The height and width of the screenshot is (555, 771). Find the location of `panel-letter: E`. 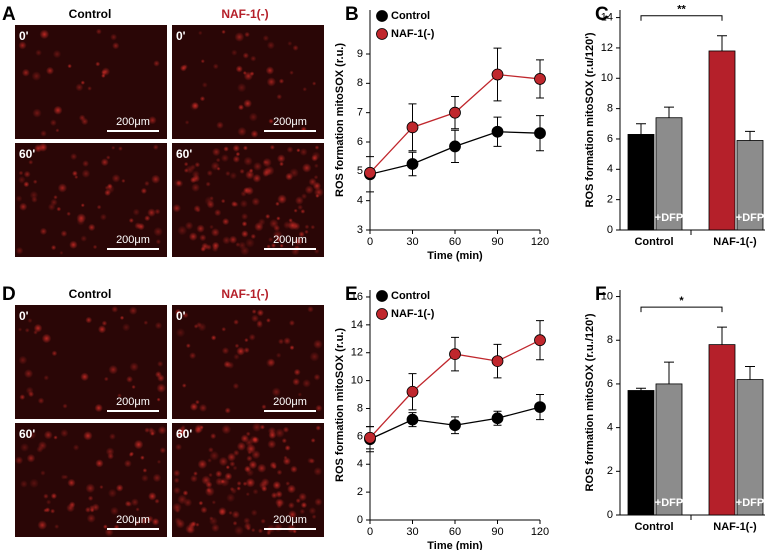

panel-letter: E is located at coordinates (351, 294).